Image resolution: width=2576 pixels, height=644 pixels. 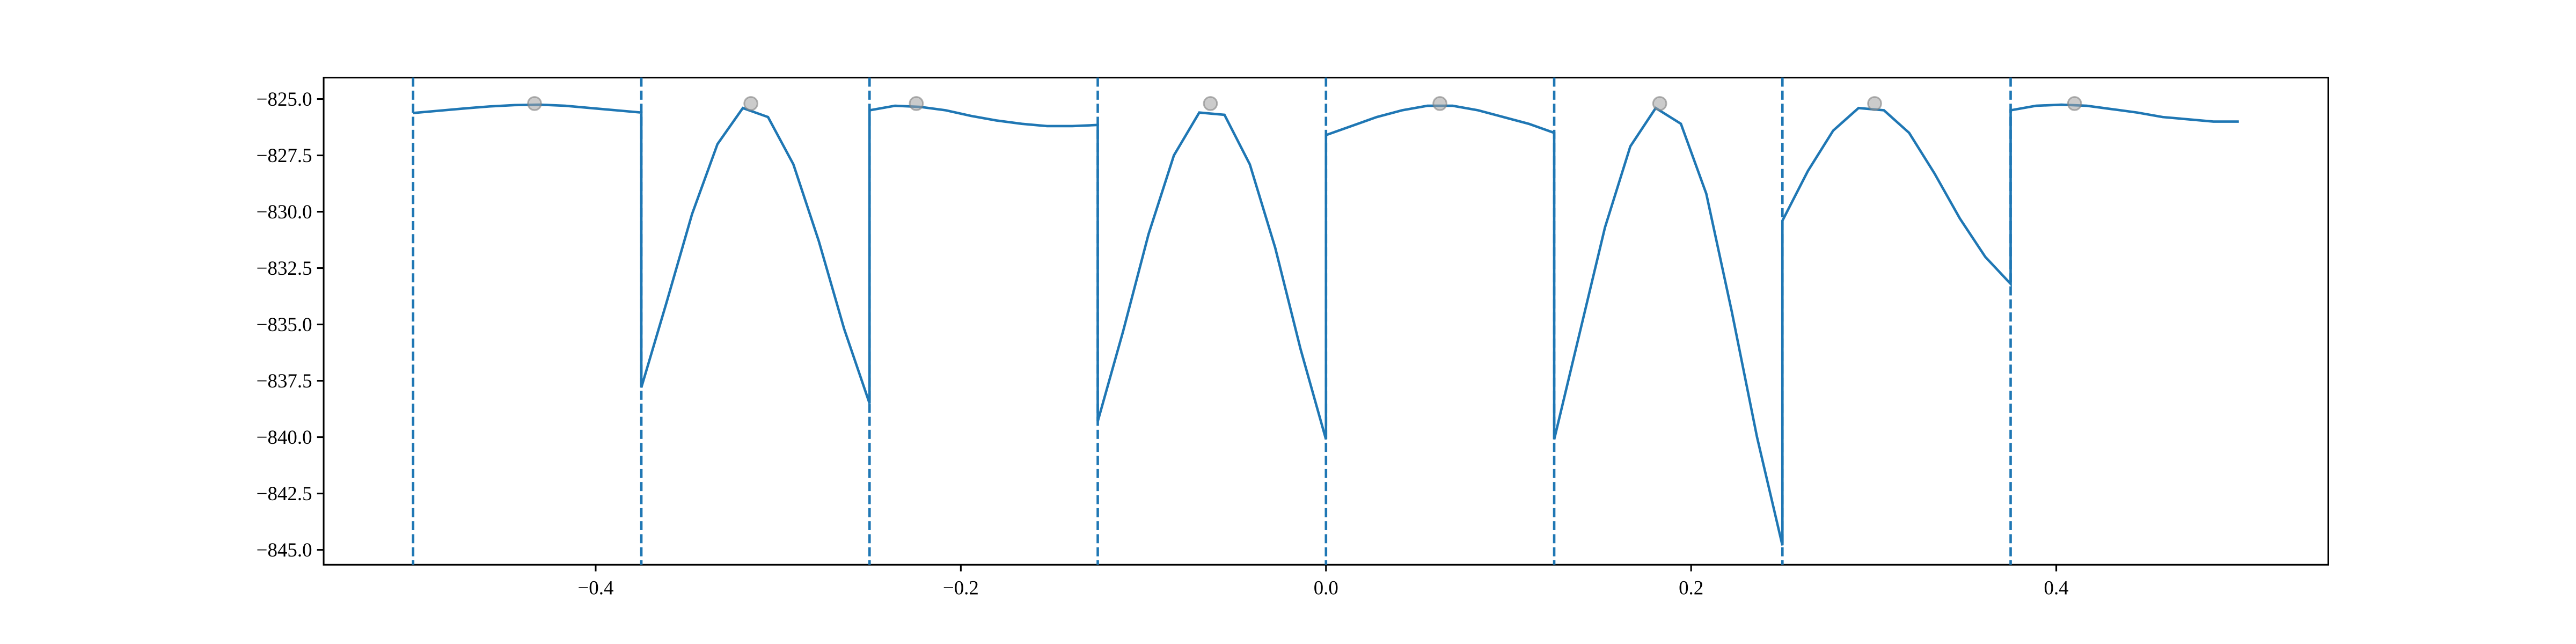 I want to click on x-tick-label: −0.2, so click(x=961, y=588).